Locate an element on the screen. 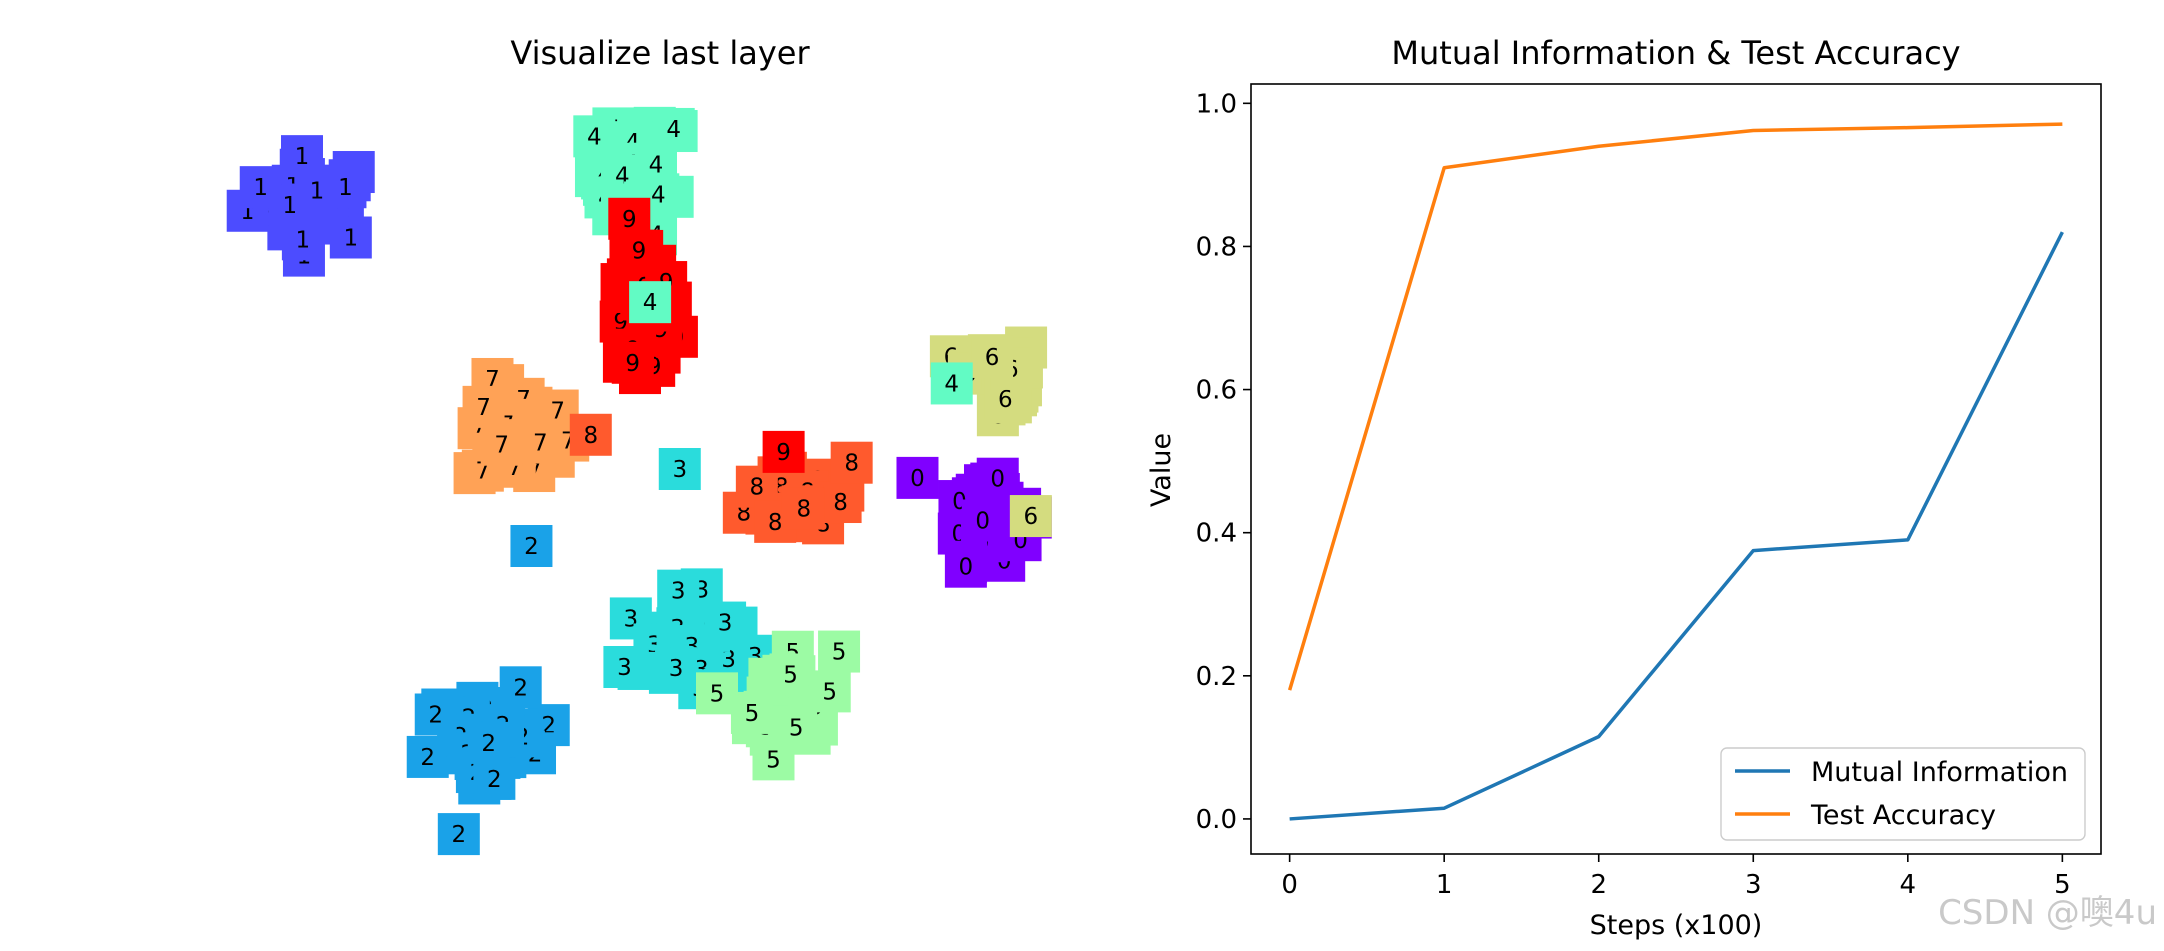 The height and width of the screenshot is (951, 2164). legend-label-mutual-information: Mutual Information is located at coordinates (1939, 772).